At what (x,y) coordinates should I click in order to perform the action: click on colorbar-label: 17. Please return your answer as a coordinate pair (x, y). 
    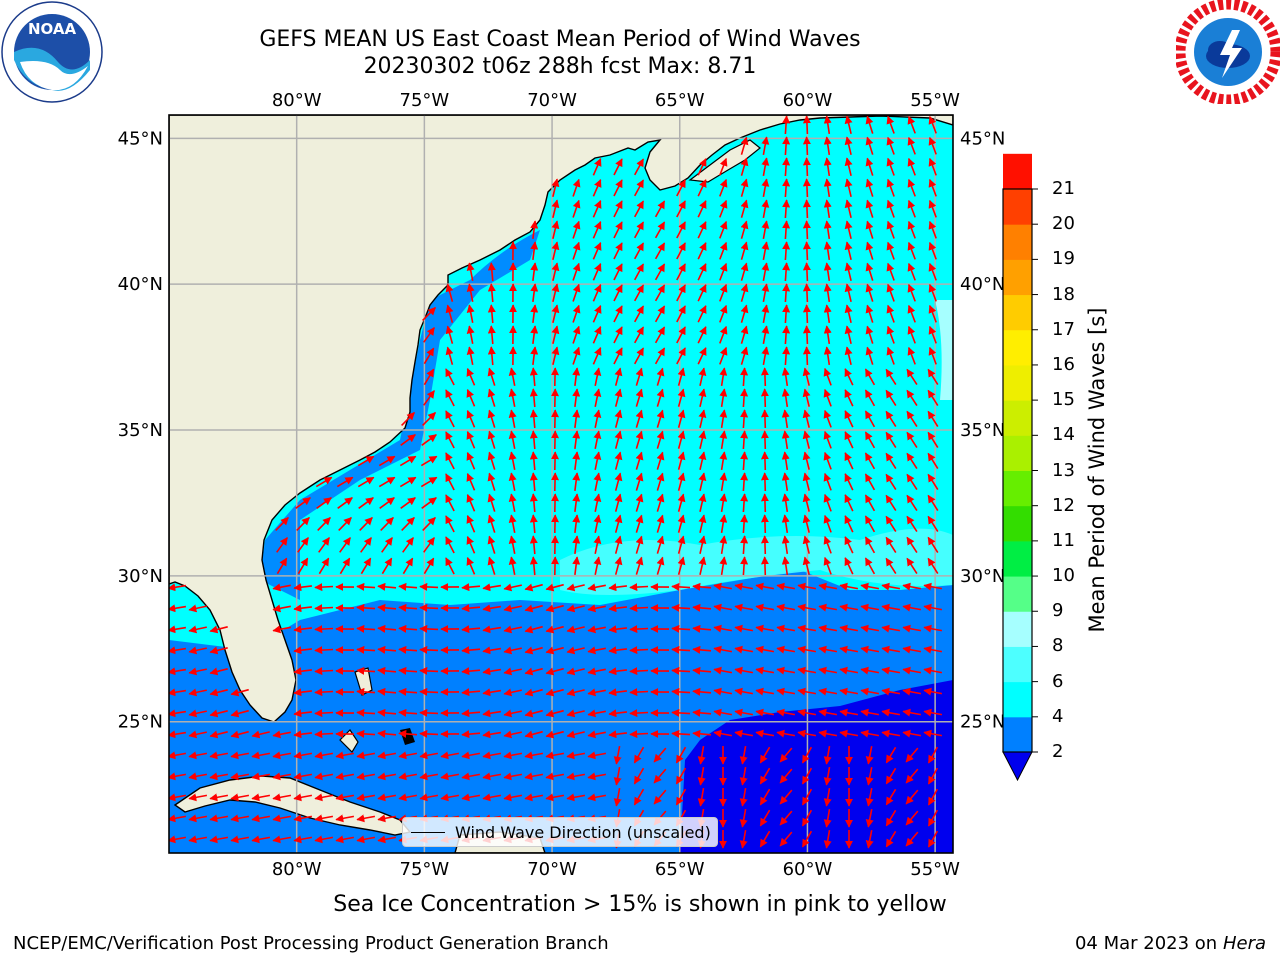
    Looking at the image, I should click on (1063, 329).